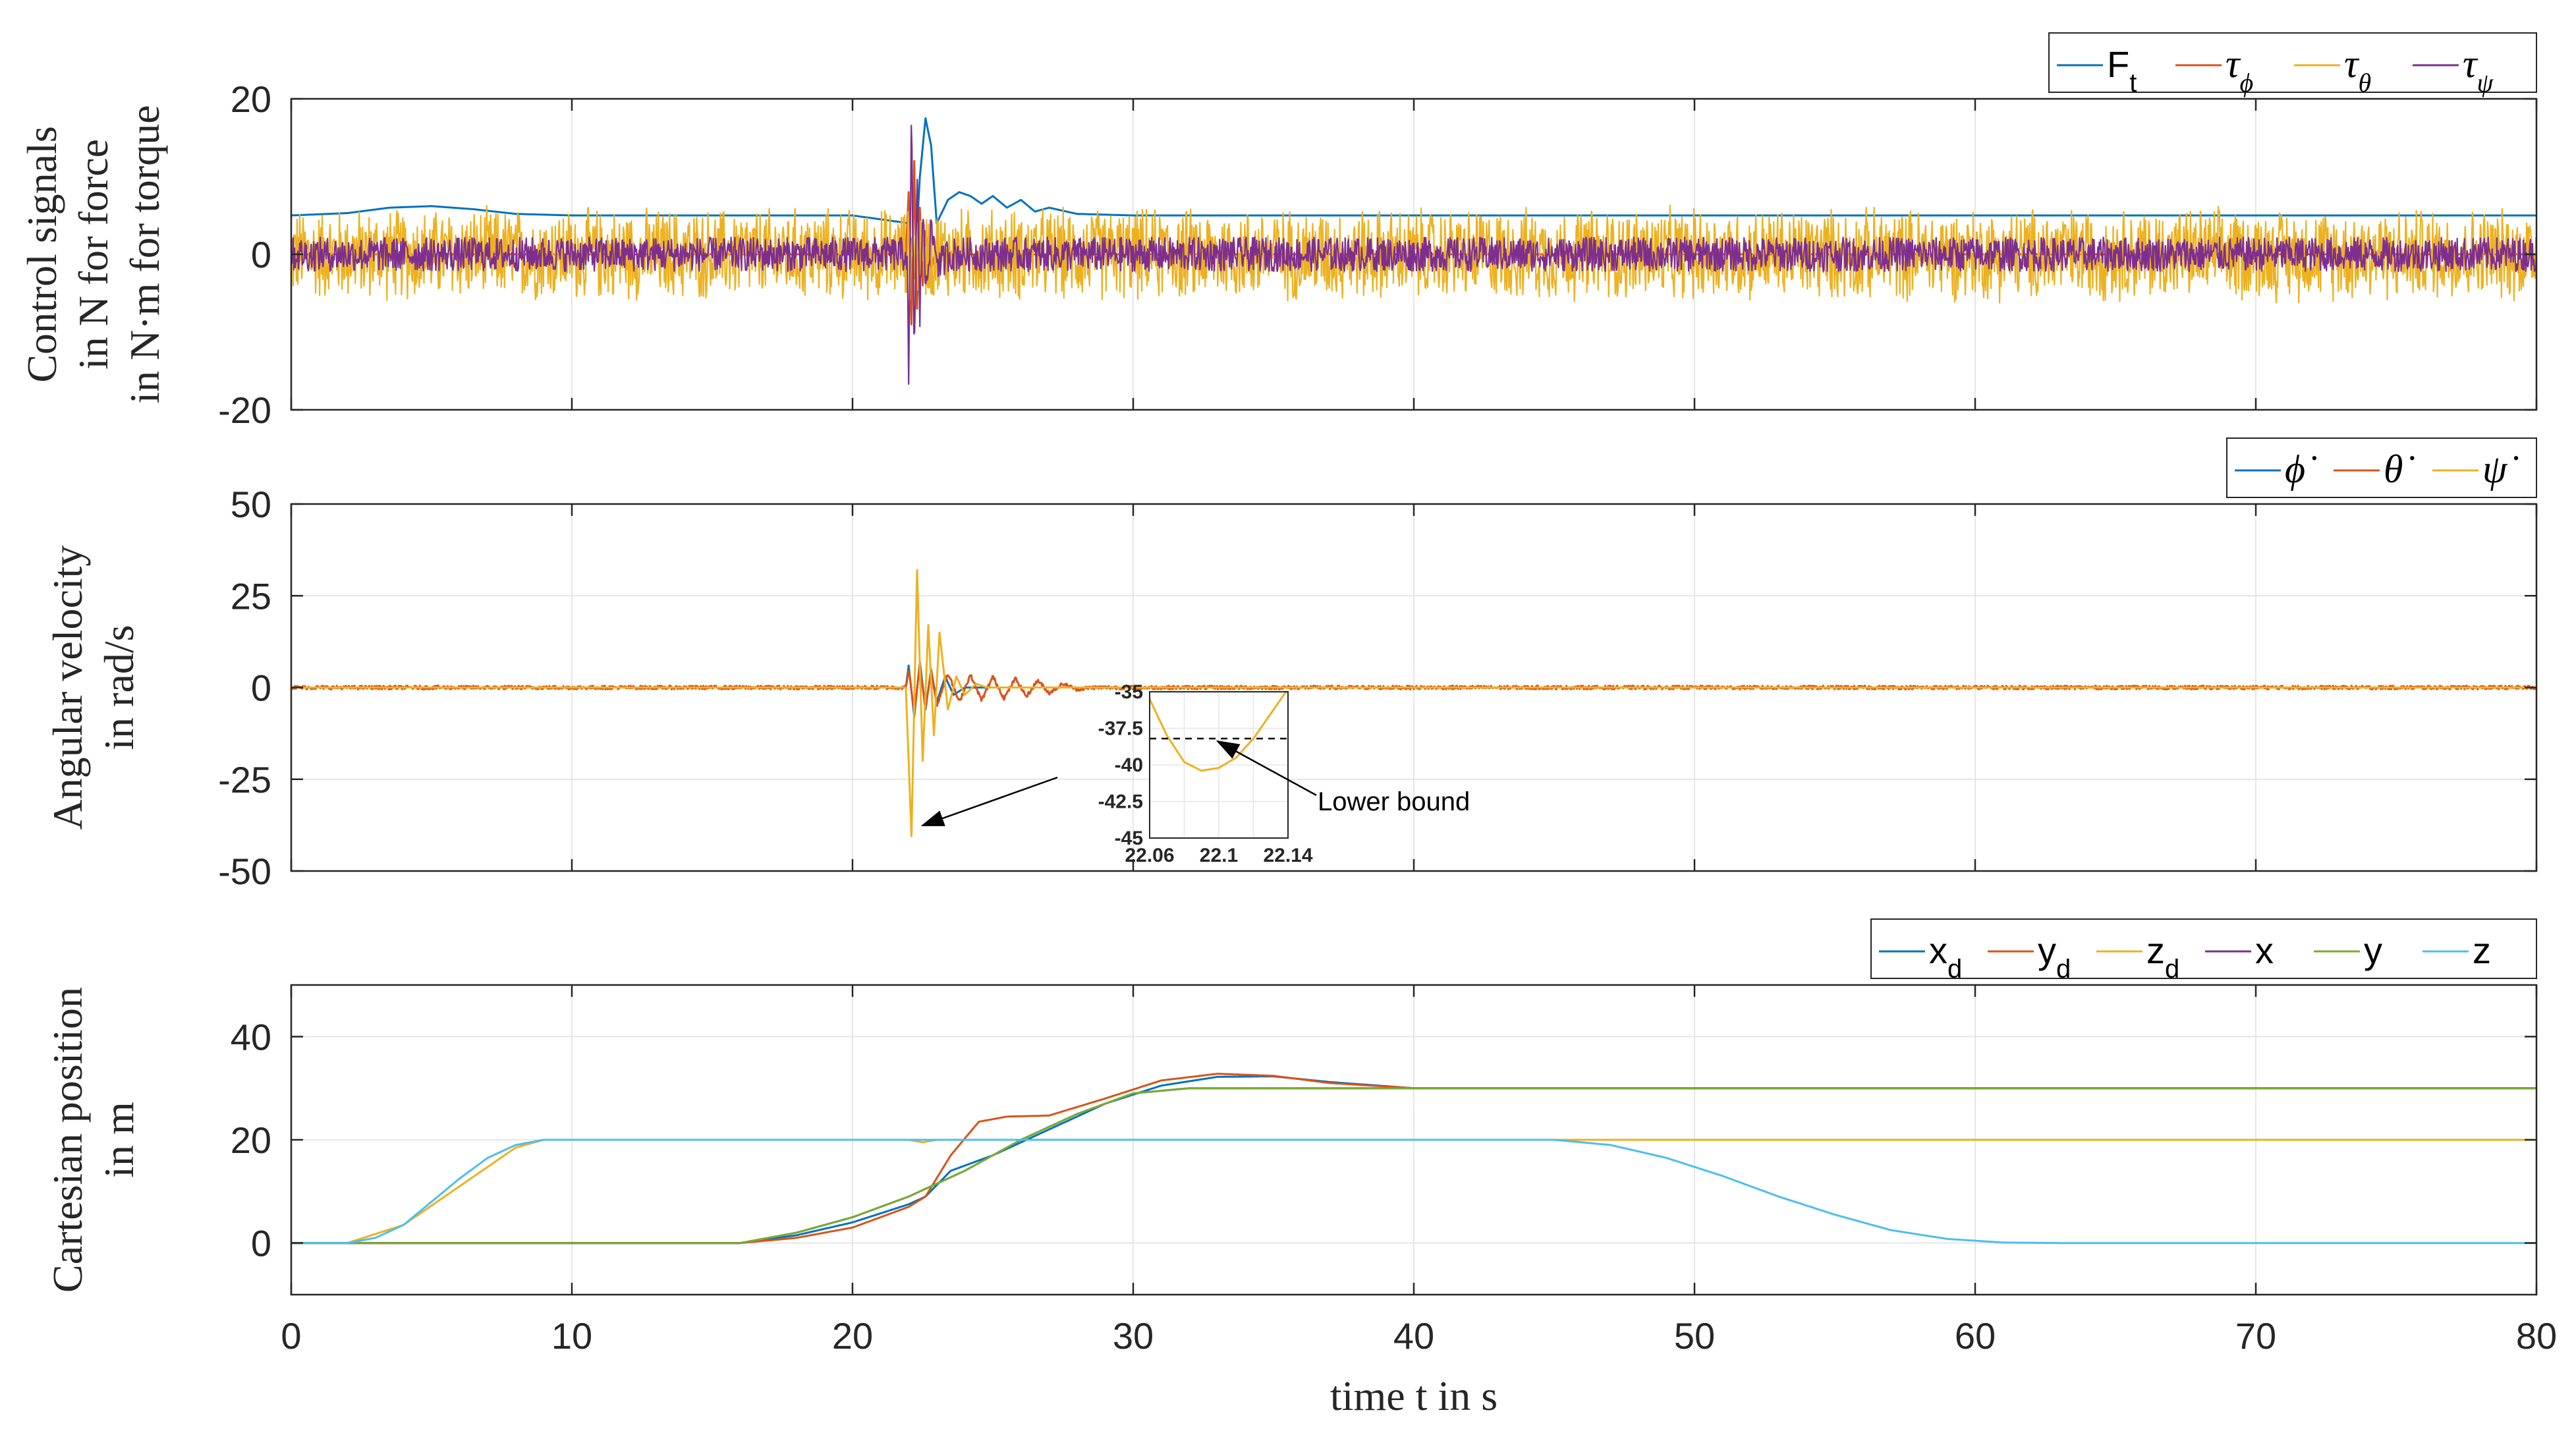 This screenshot has height=1433, width=2576. I want to click on y-tick-label: 50, so click(251, 504).